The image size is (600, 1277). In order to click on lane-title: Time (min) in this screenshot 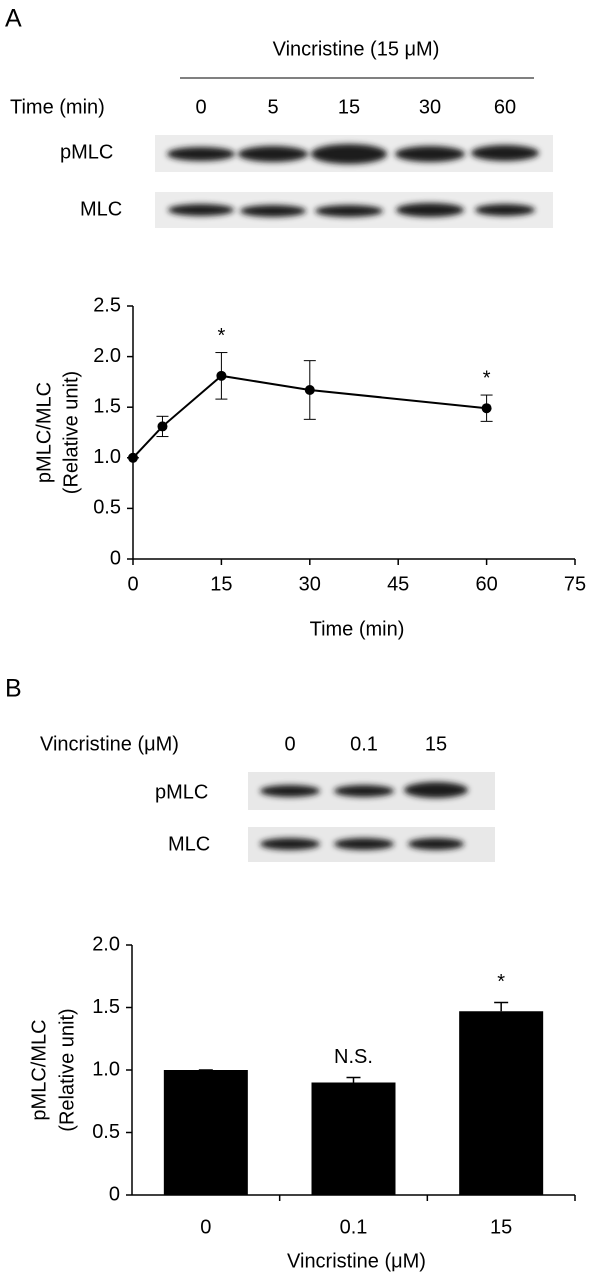, I will do `click(57, 107)`.